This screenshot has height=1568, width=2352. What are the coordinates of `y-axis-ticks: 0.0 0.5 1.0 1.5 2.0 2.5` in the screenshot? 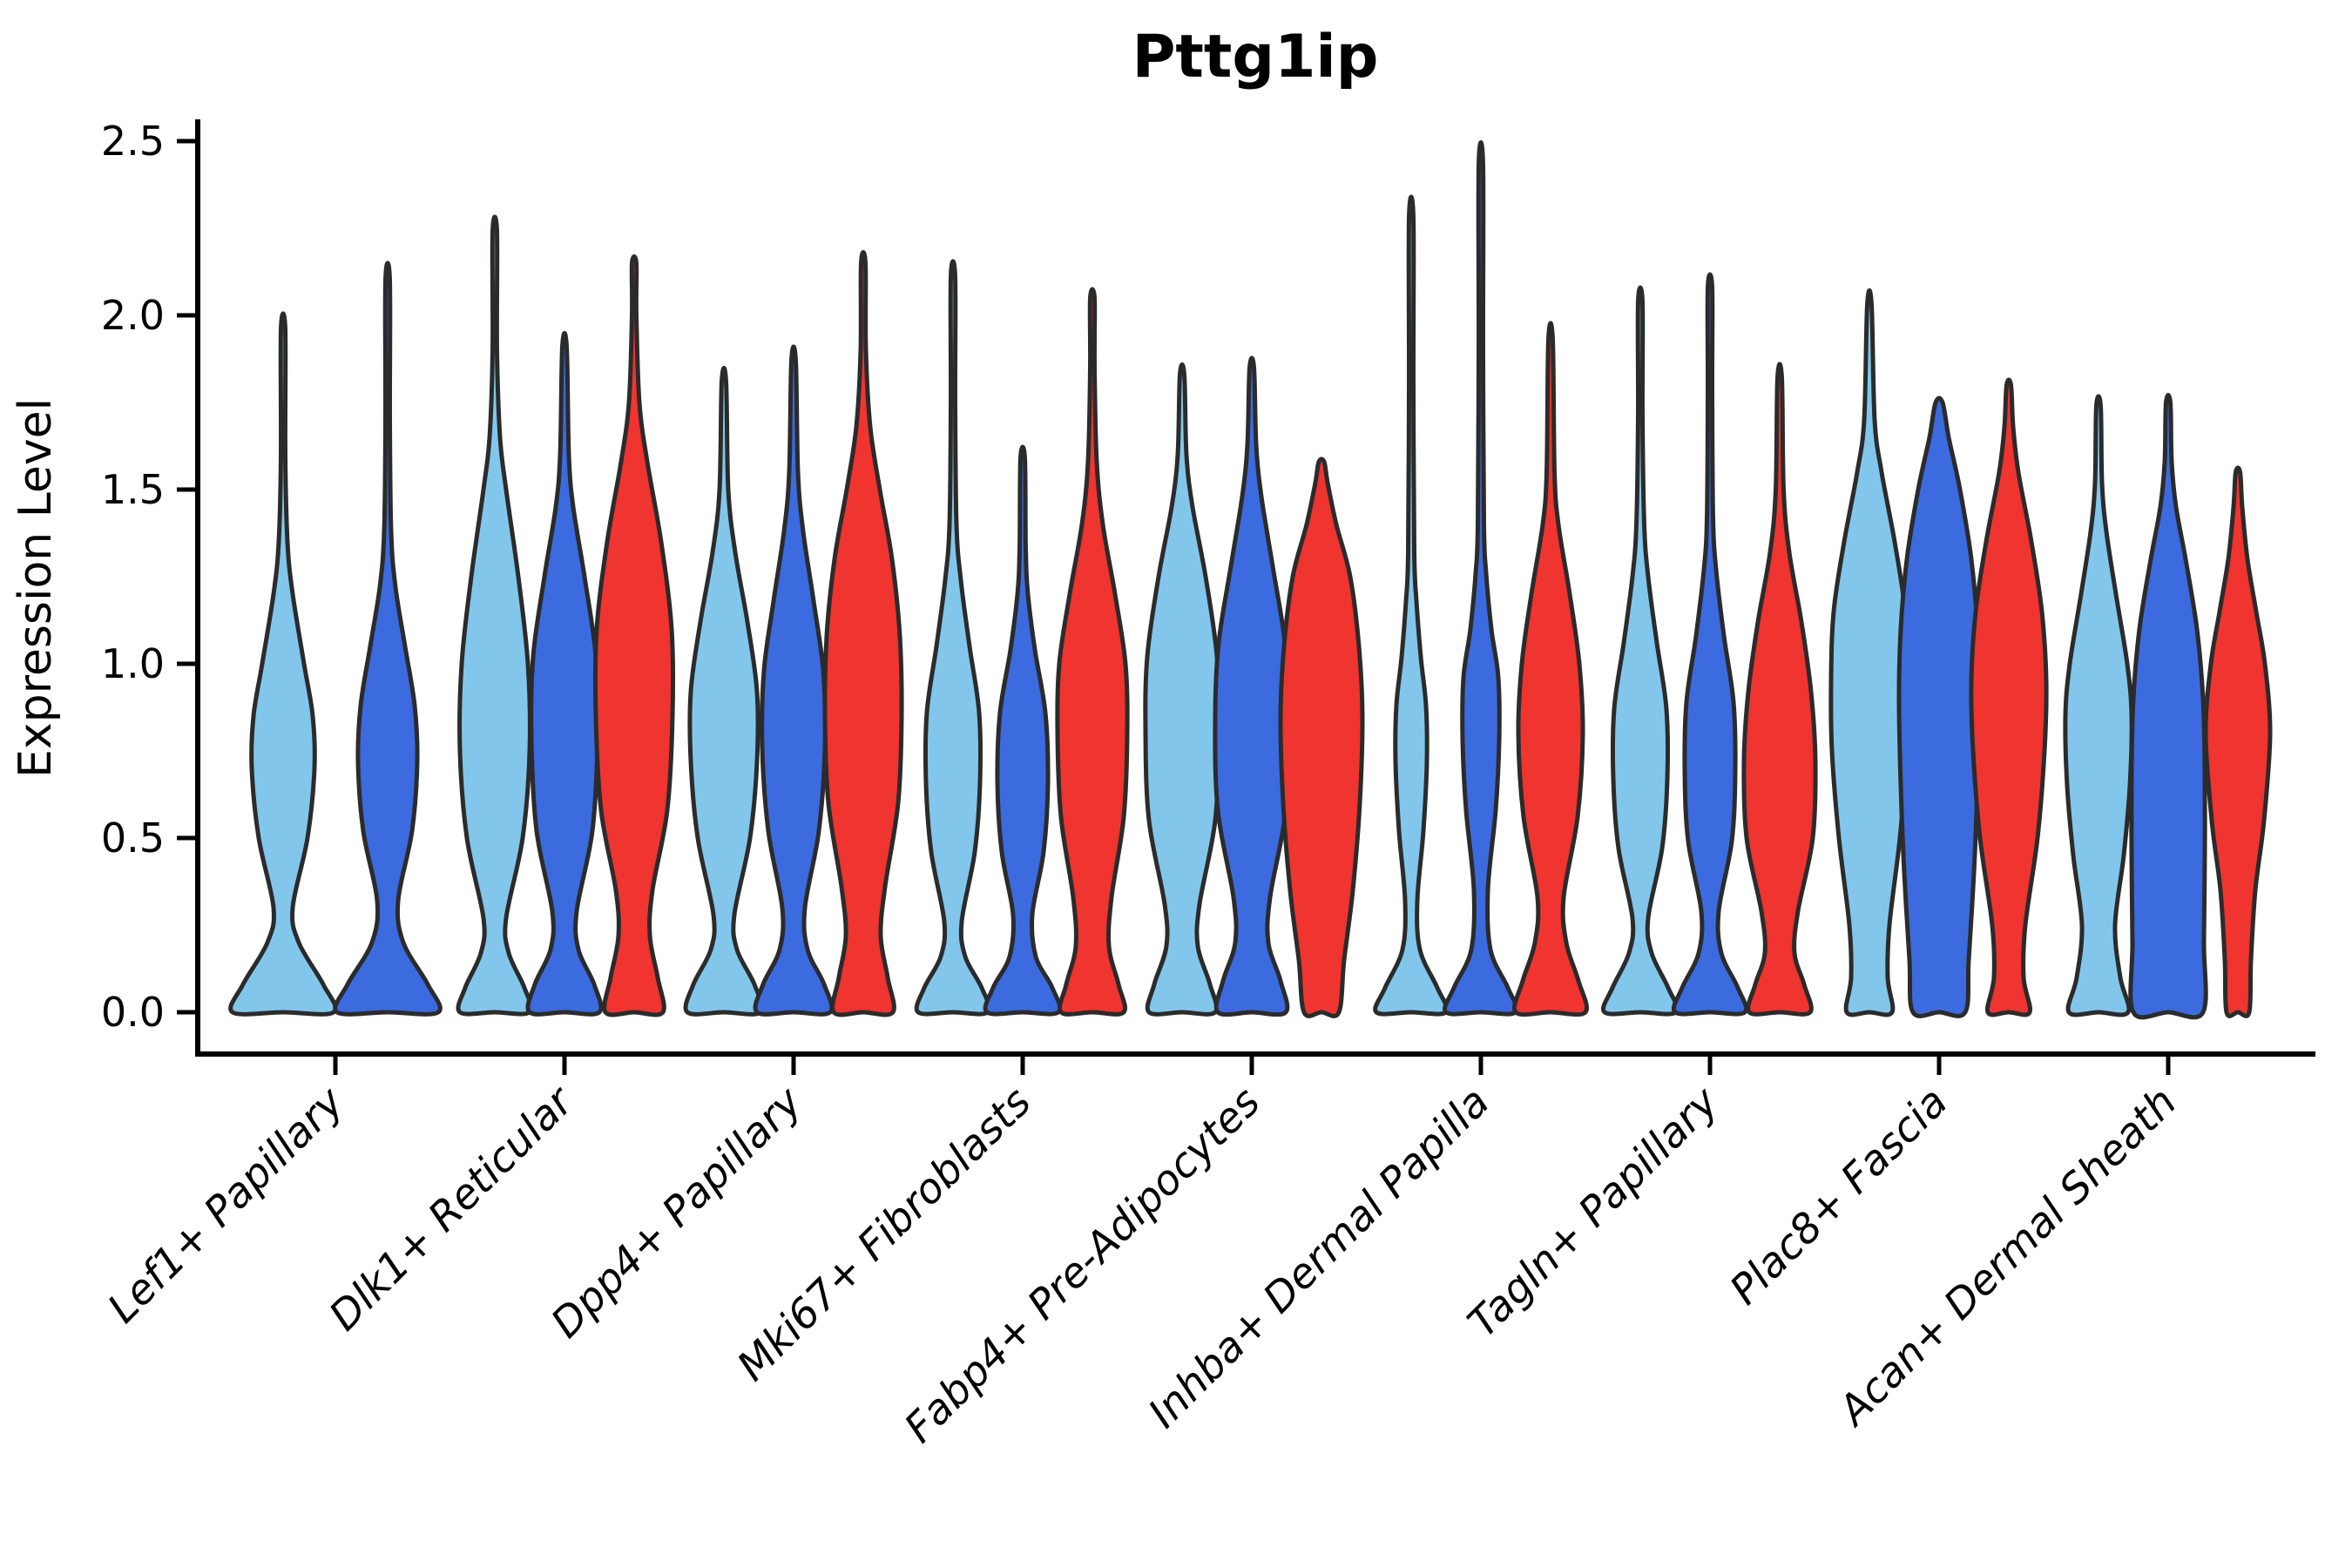 It's located at (150, 577).